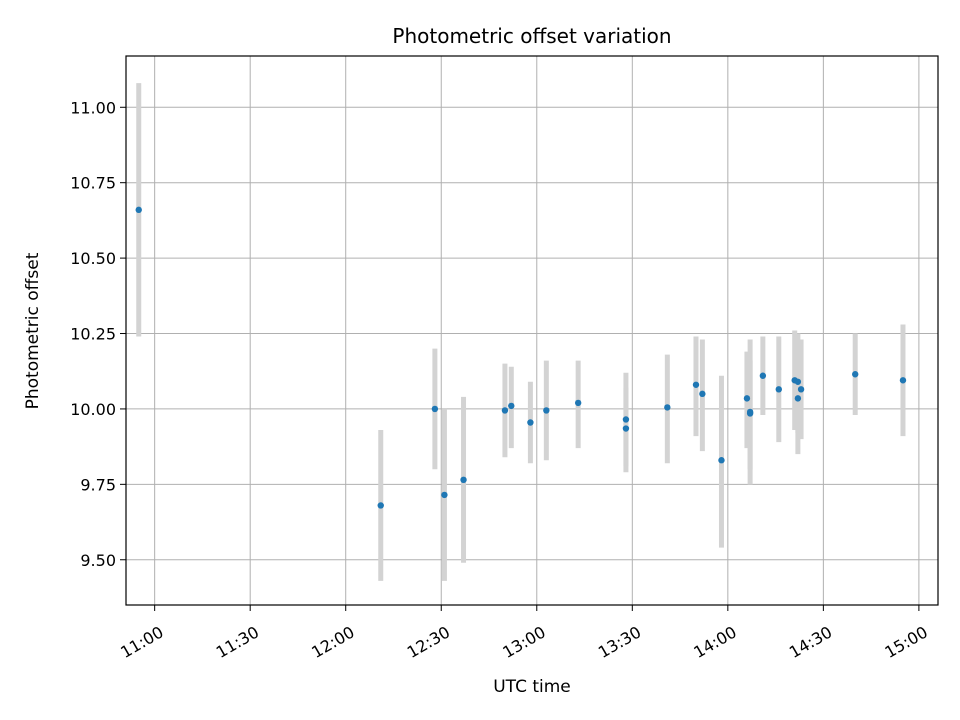 This screenshot has width=960, height=720. What do you see at coordinates (93, 107) in the screenshot?
I see `y-tick-label: 11.00` at bounding box center [93, 107].